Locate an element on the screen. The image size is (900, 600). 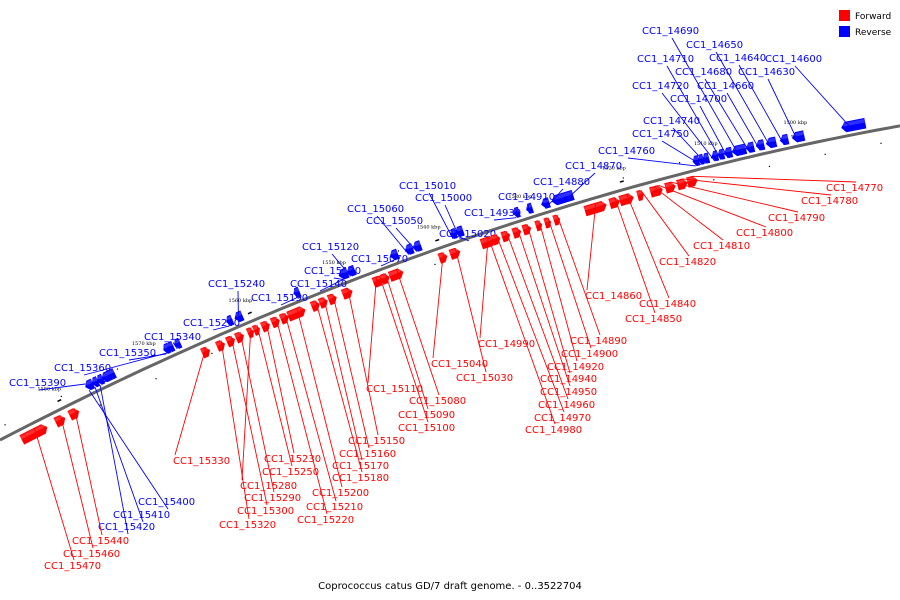
gene-label-cc1-14720: CC1_14720 is located at coordinates (660, 86).